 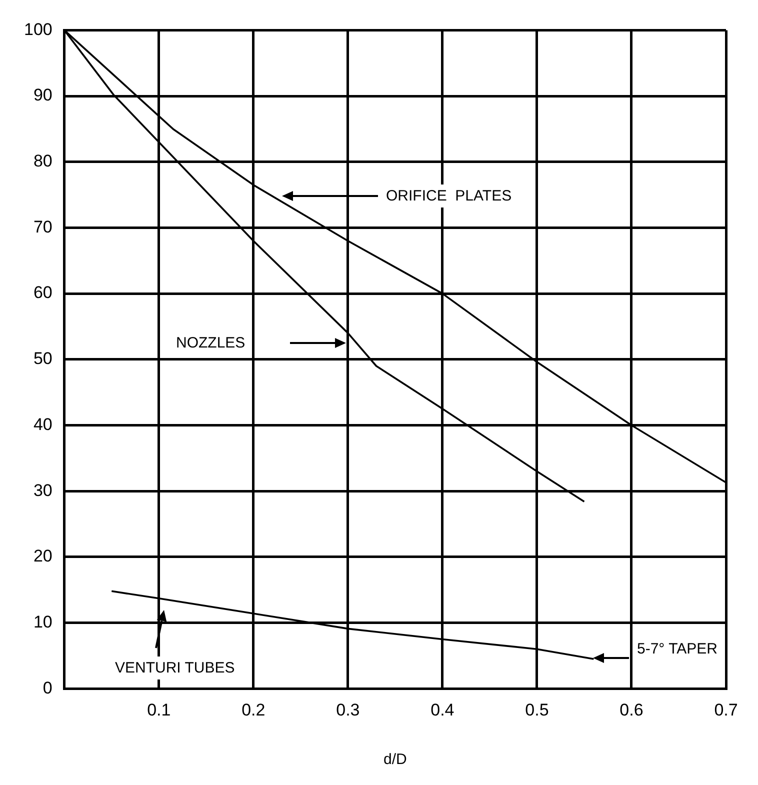 I want to click on x-tick-label: 0.2, so click(x=254, y=710).